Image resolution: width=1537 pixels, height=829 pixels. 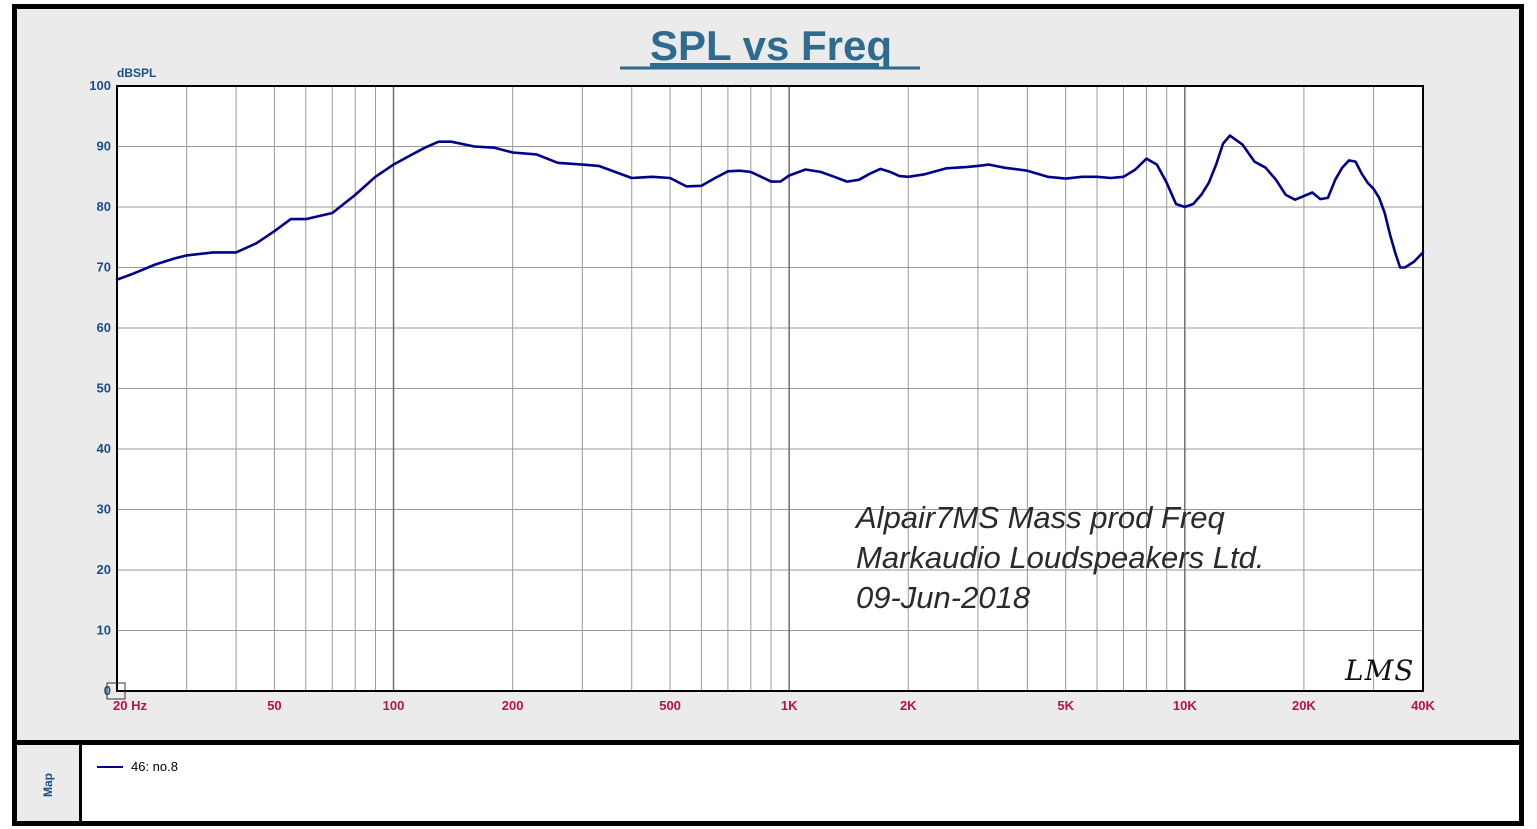 I want to click on x-tick-label: 50, so click(x=274, y=705).